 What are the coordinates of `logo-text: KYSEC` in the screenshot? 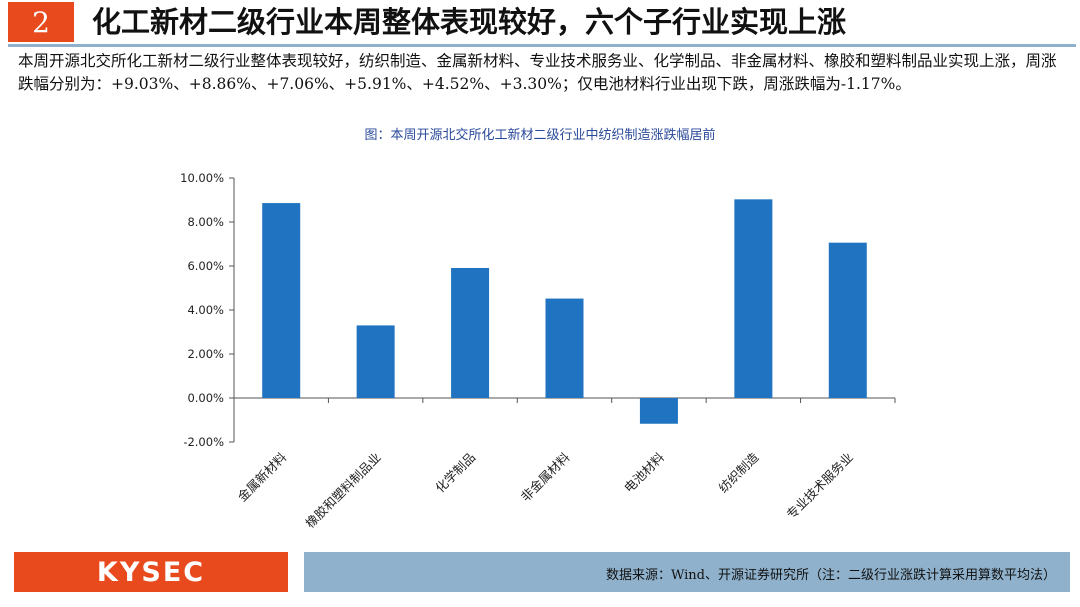 It's located at (151, 572).